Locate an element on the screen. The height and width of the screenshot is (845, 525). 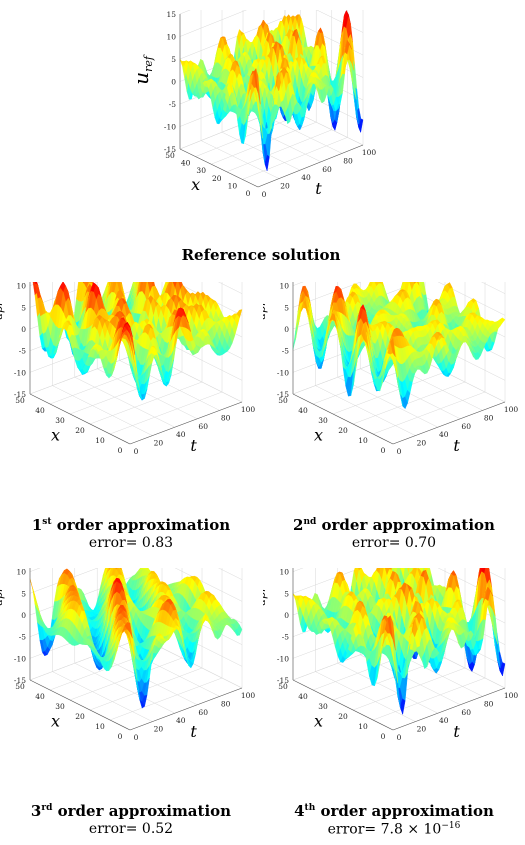
error-caption: error= 0.52 is located at coordinates (131, 829).